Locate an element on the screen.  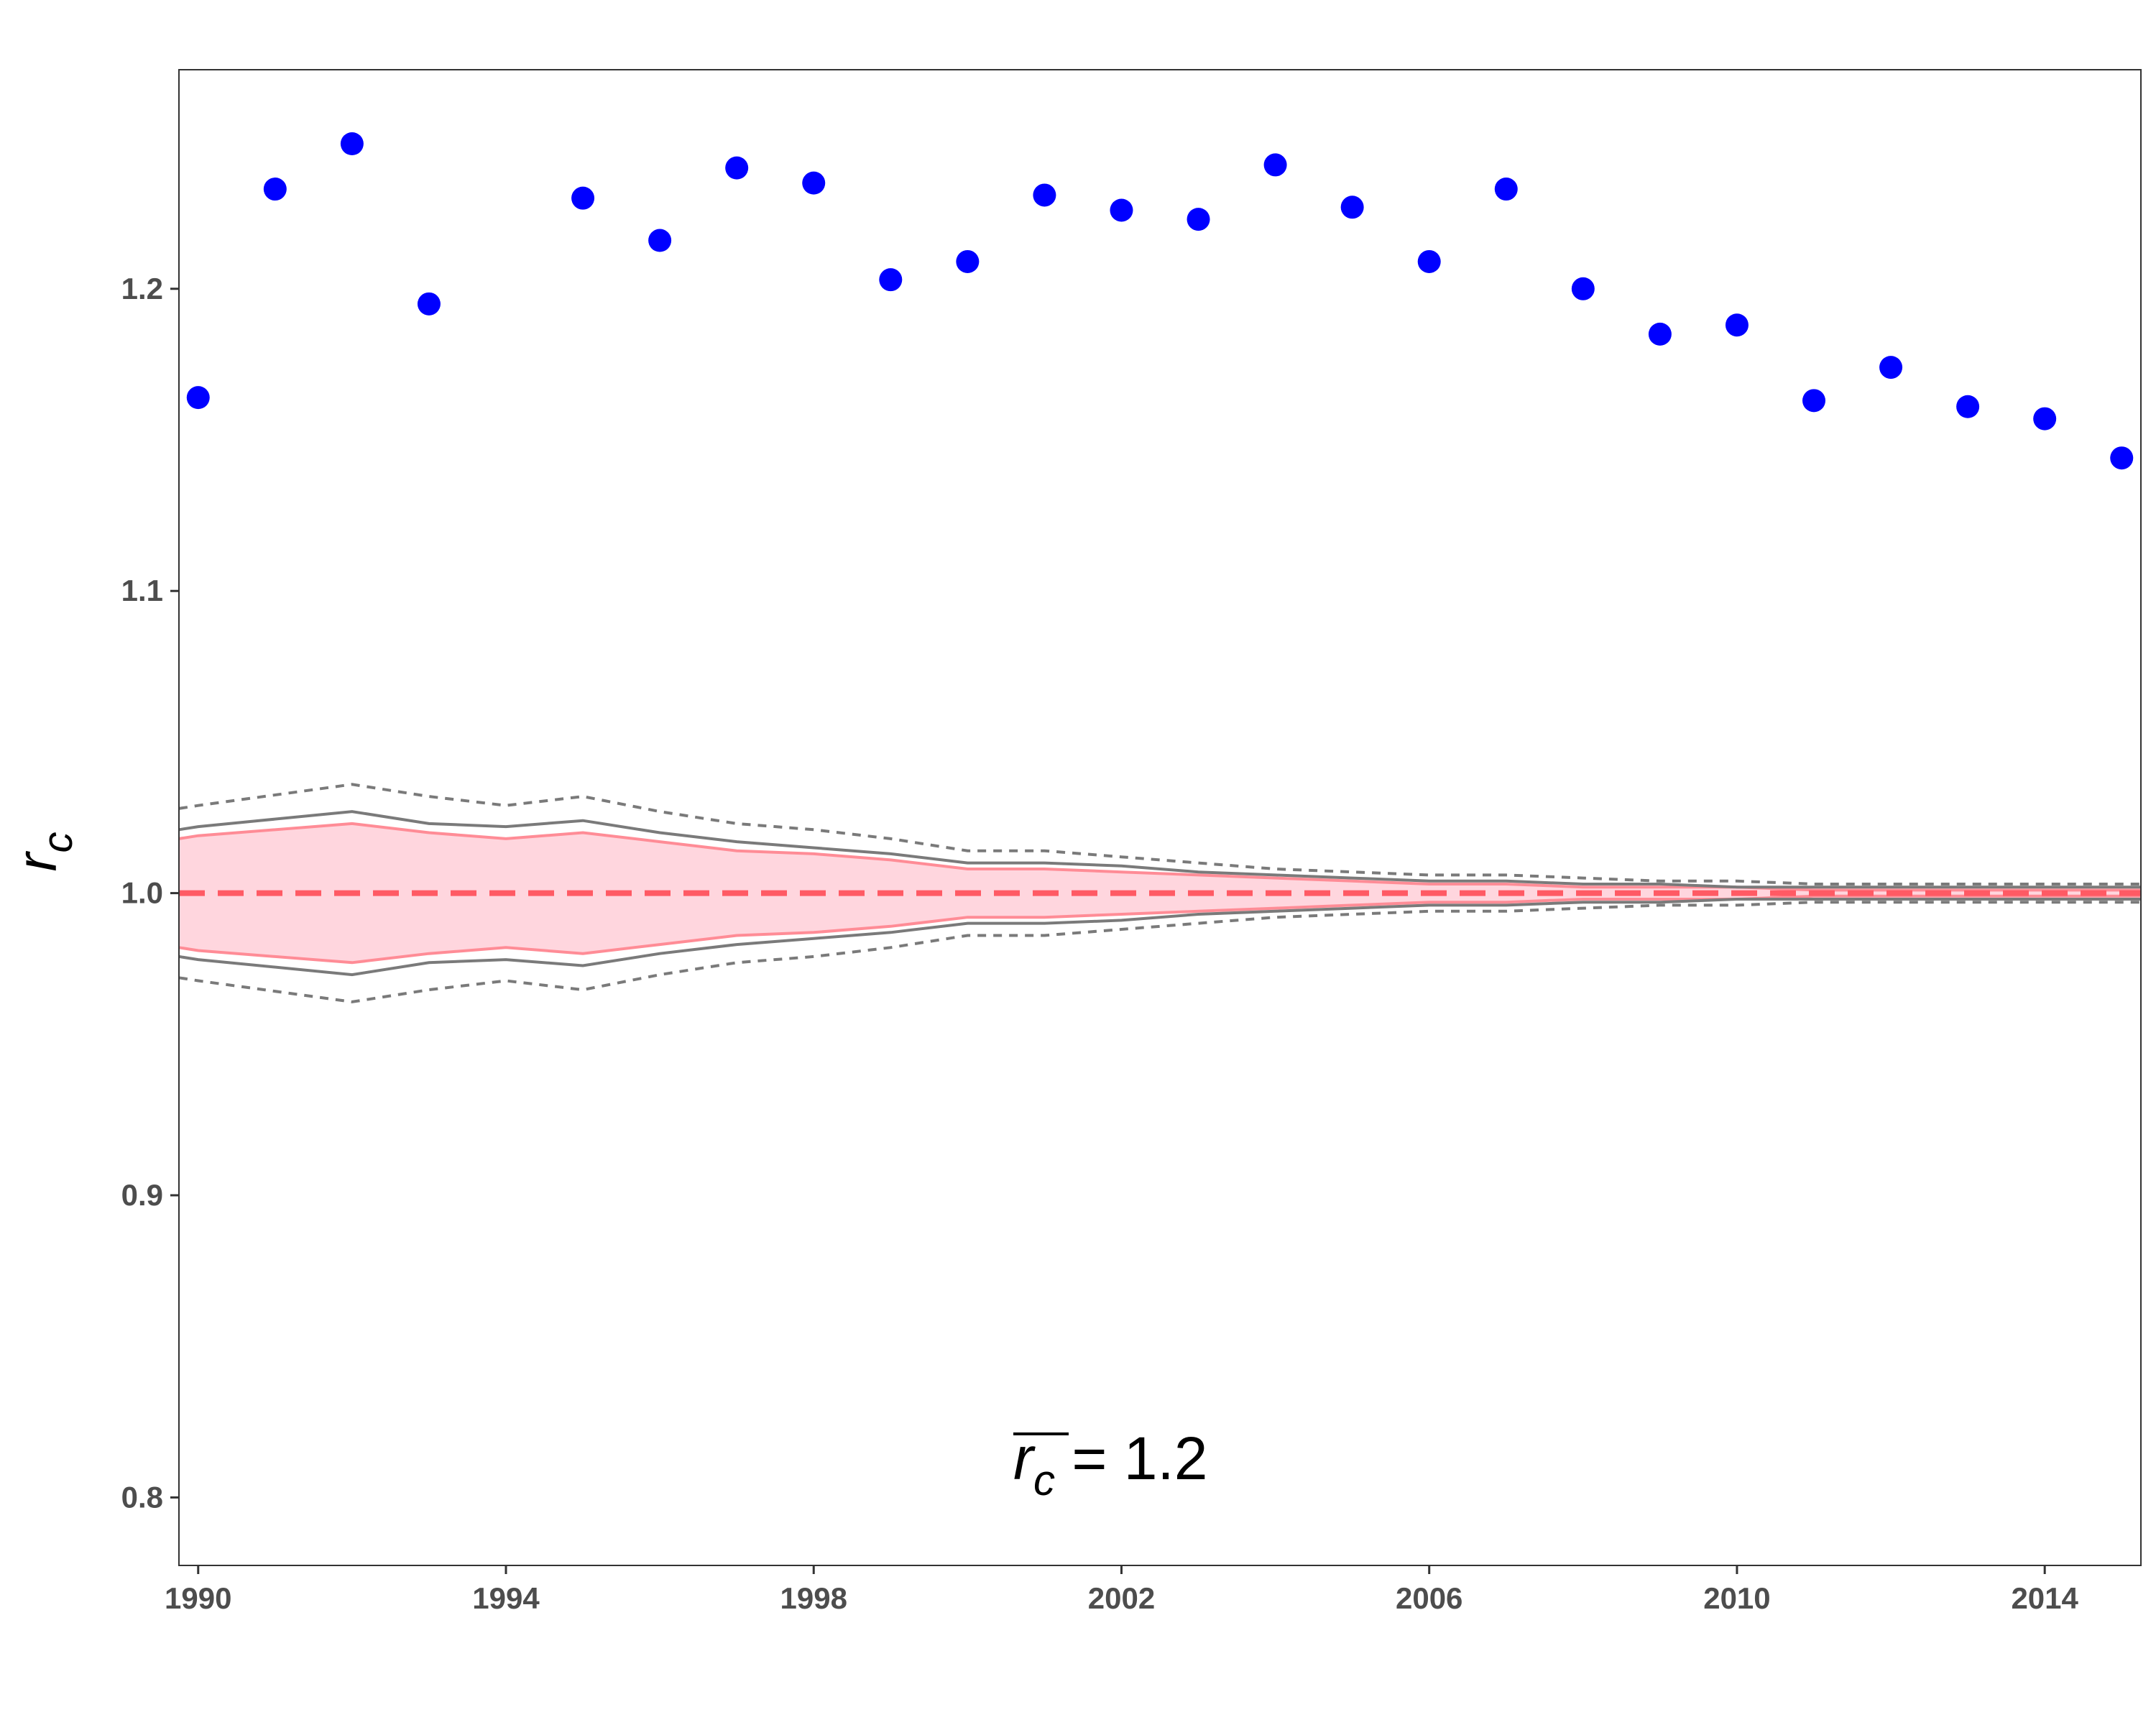
svg-text: rc = 1.2 is located at coordinates (1110, 1464).